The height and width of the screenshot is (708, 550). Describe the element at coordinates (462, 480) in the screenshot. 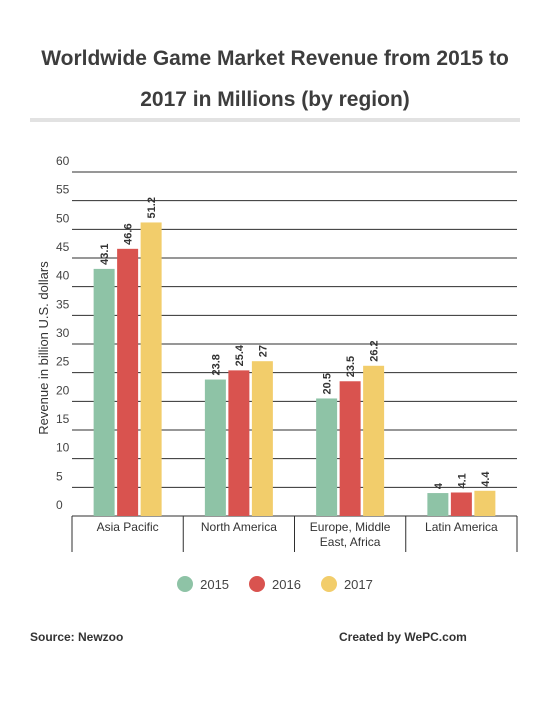

I see `bar-value-label: 4.1` at that location.